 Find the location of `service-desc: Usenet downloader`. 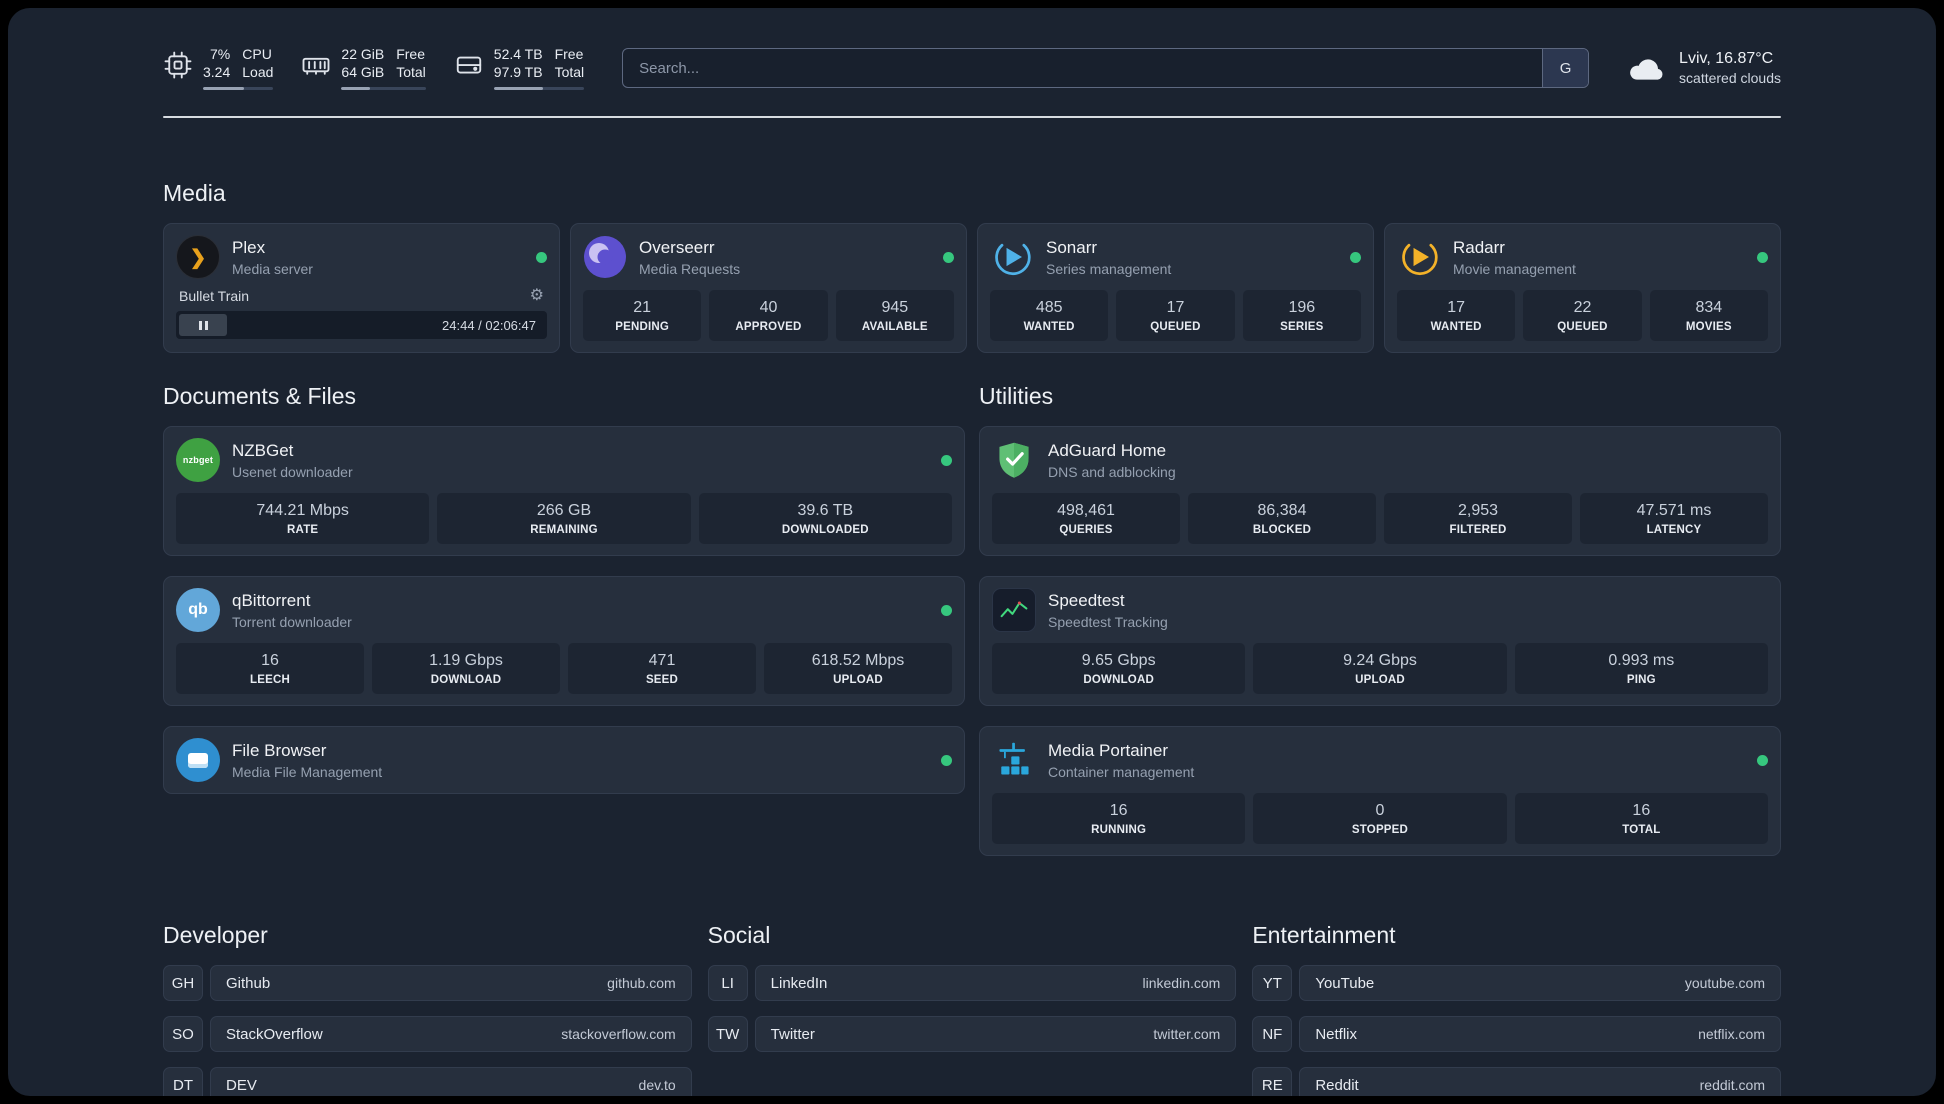

service-desc: Usenet downloader is located at coordinates (292, 471).